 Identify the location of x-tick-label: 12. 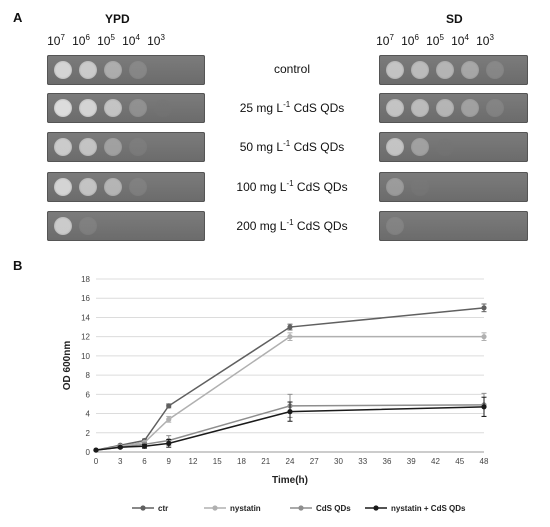
(193, 461).